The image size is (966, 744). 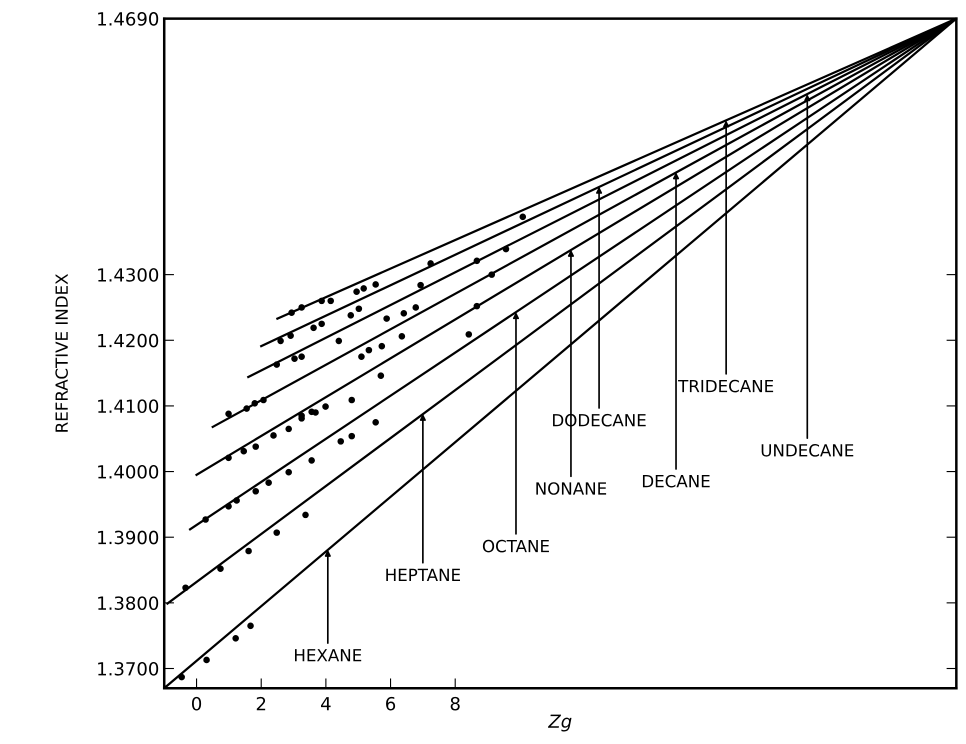 What do you see at coordinates (726, 386) in the screenshot?
I see `annotation: TRIDECANE` at bounding box center [726, 386].